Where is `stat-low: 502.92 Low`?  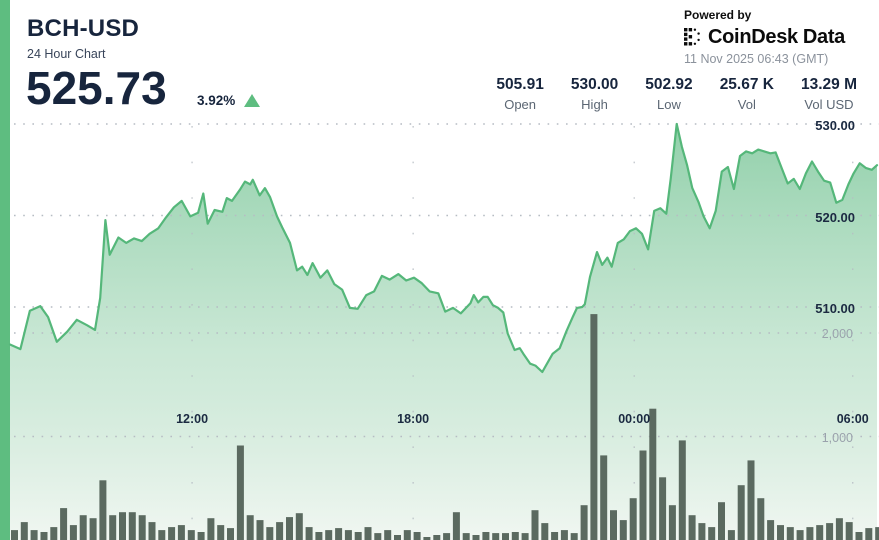 stat-low: 502.92 Low is located at coordinates (668, 94).